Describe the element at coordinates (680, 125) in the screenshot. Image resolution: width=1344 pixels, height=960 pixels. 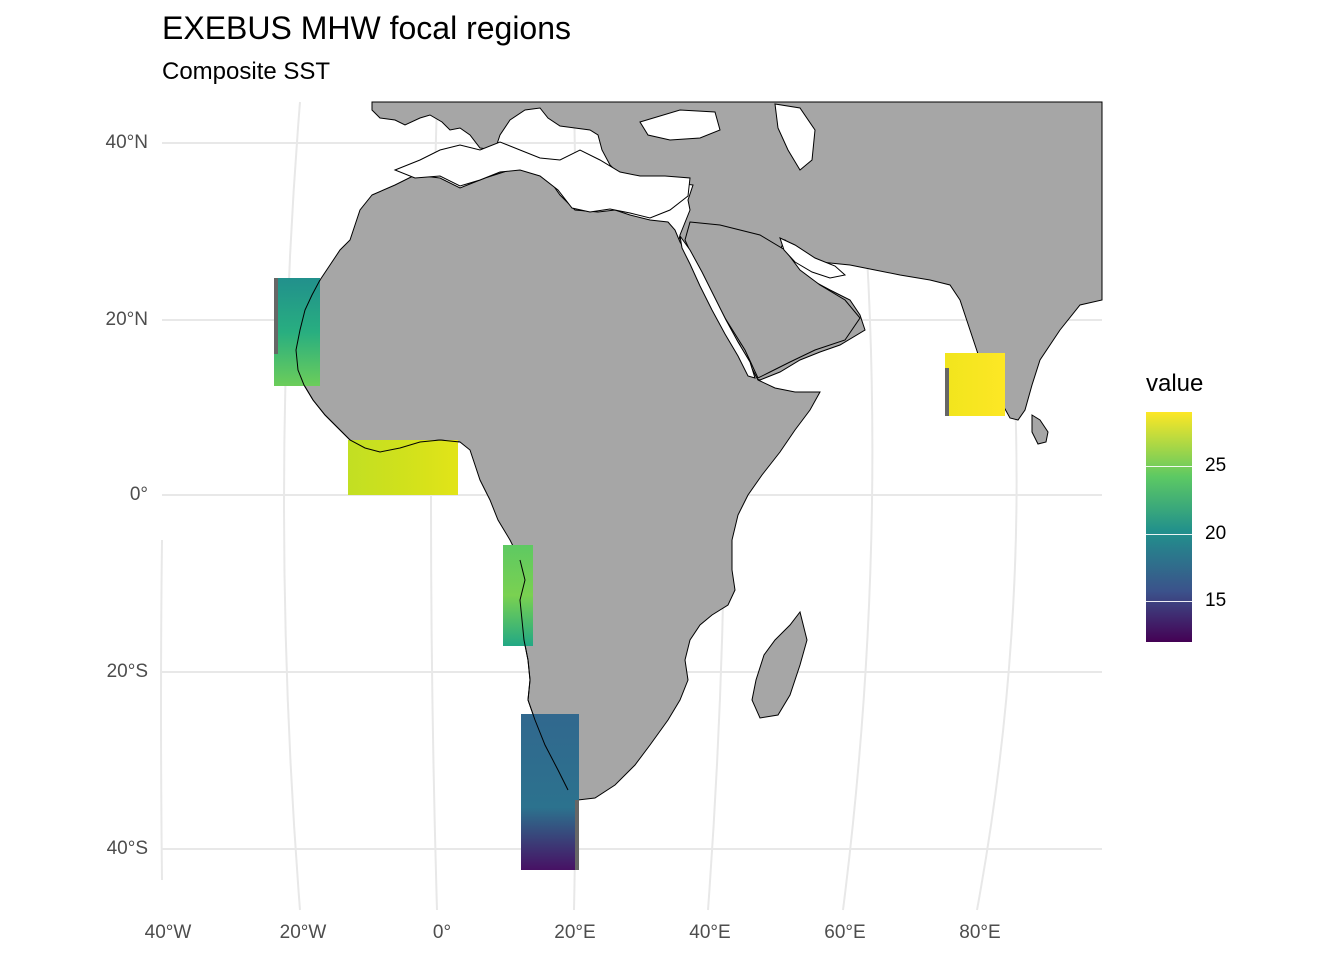
I see `black-sea` at that location.